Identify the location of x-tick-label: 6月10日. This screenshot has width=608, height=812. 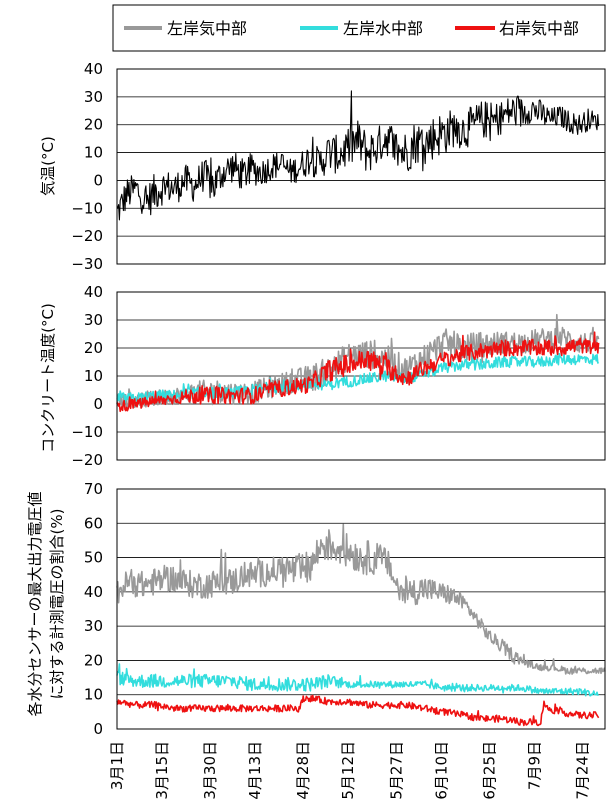
(441, 770).